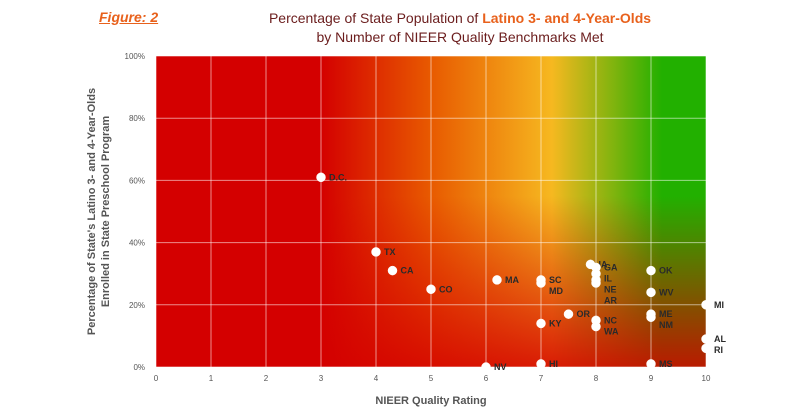 Image resolution: width=800 pixels, height=410 pixels. What do you see at coordinates (446, 289) in the screenshot?
I see `point-label: CO` at bounding box center [446, 289].